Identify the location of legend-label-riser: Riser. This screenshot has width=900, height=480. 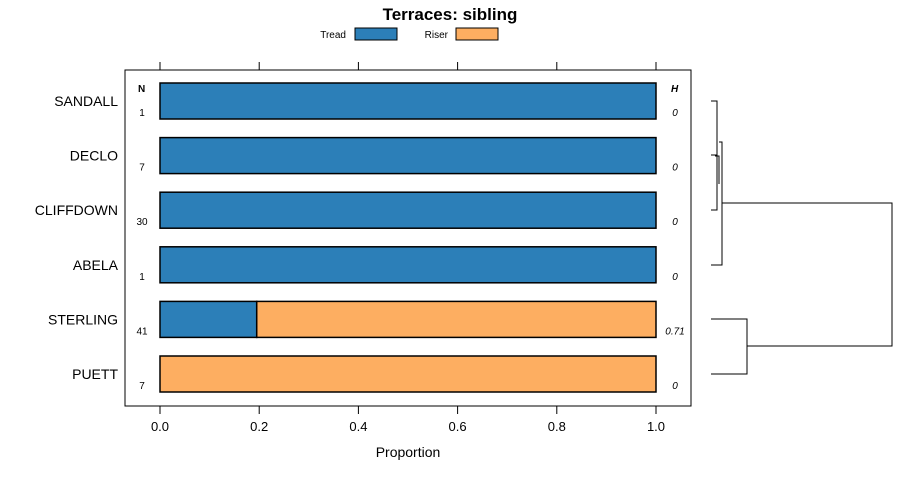
(437, 35).